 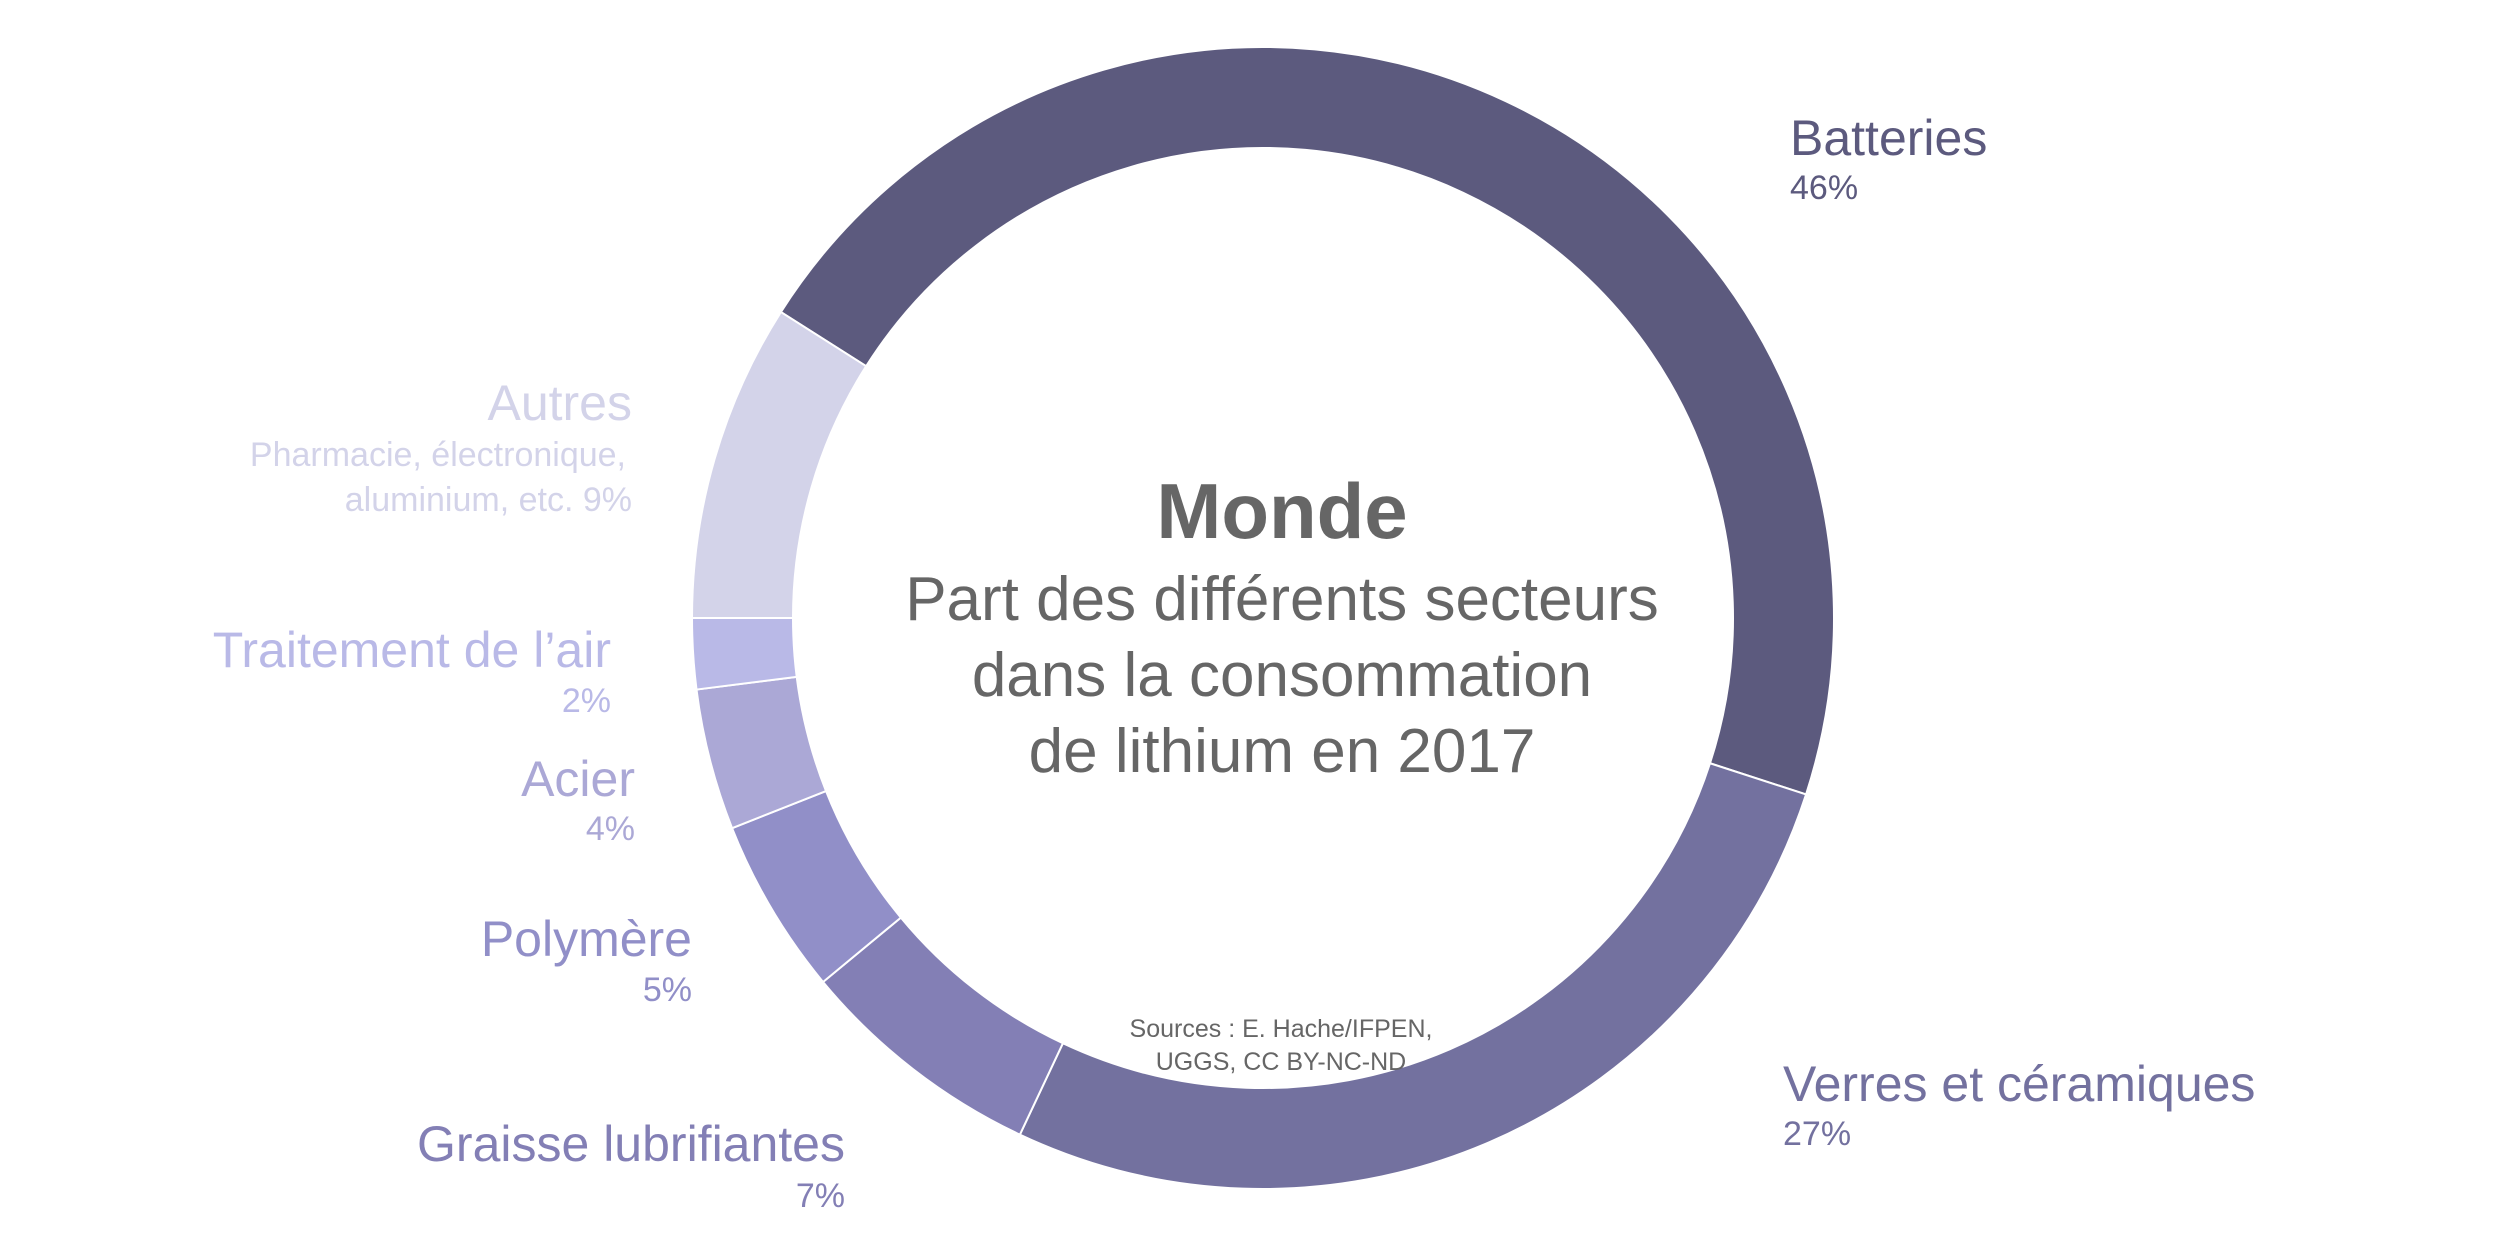 I want to click on source-line-1: Sources : E. Hache/IFPEN,, so click(x=1281, y=1029).